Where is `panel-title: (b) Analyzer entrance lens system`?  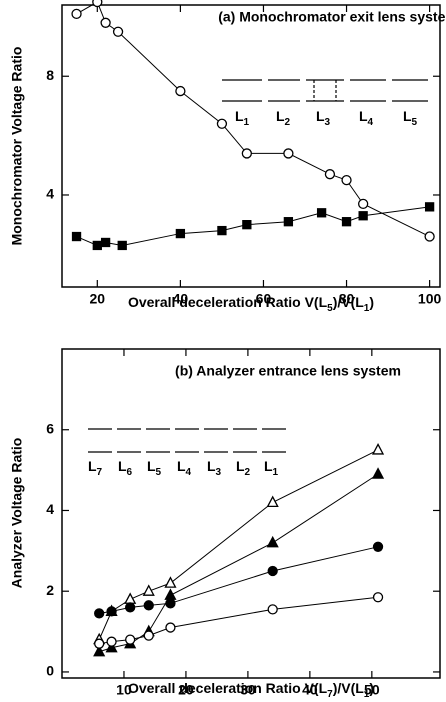 panel-title: (b) Analyzer entrance lens system is located at coordinates (288, 371).